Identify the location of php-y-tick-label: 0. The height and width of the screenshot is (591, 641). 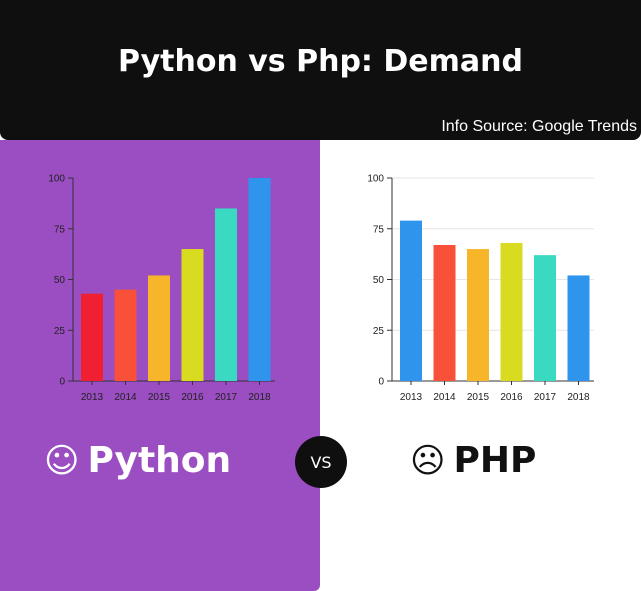
(381, 382).